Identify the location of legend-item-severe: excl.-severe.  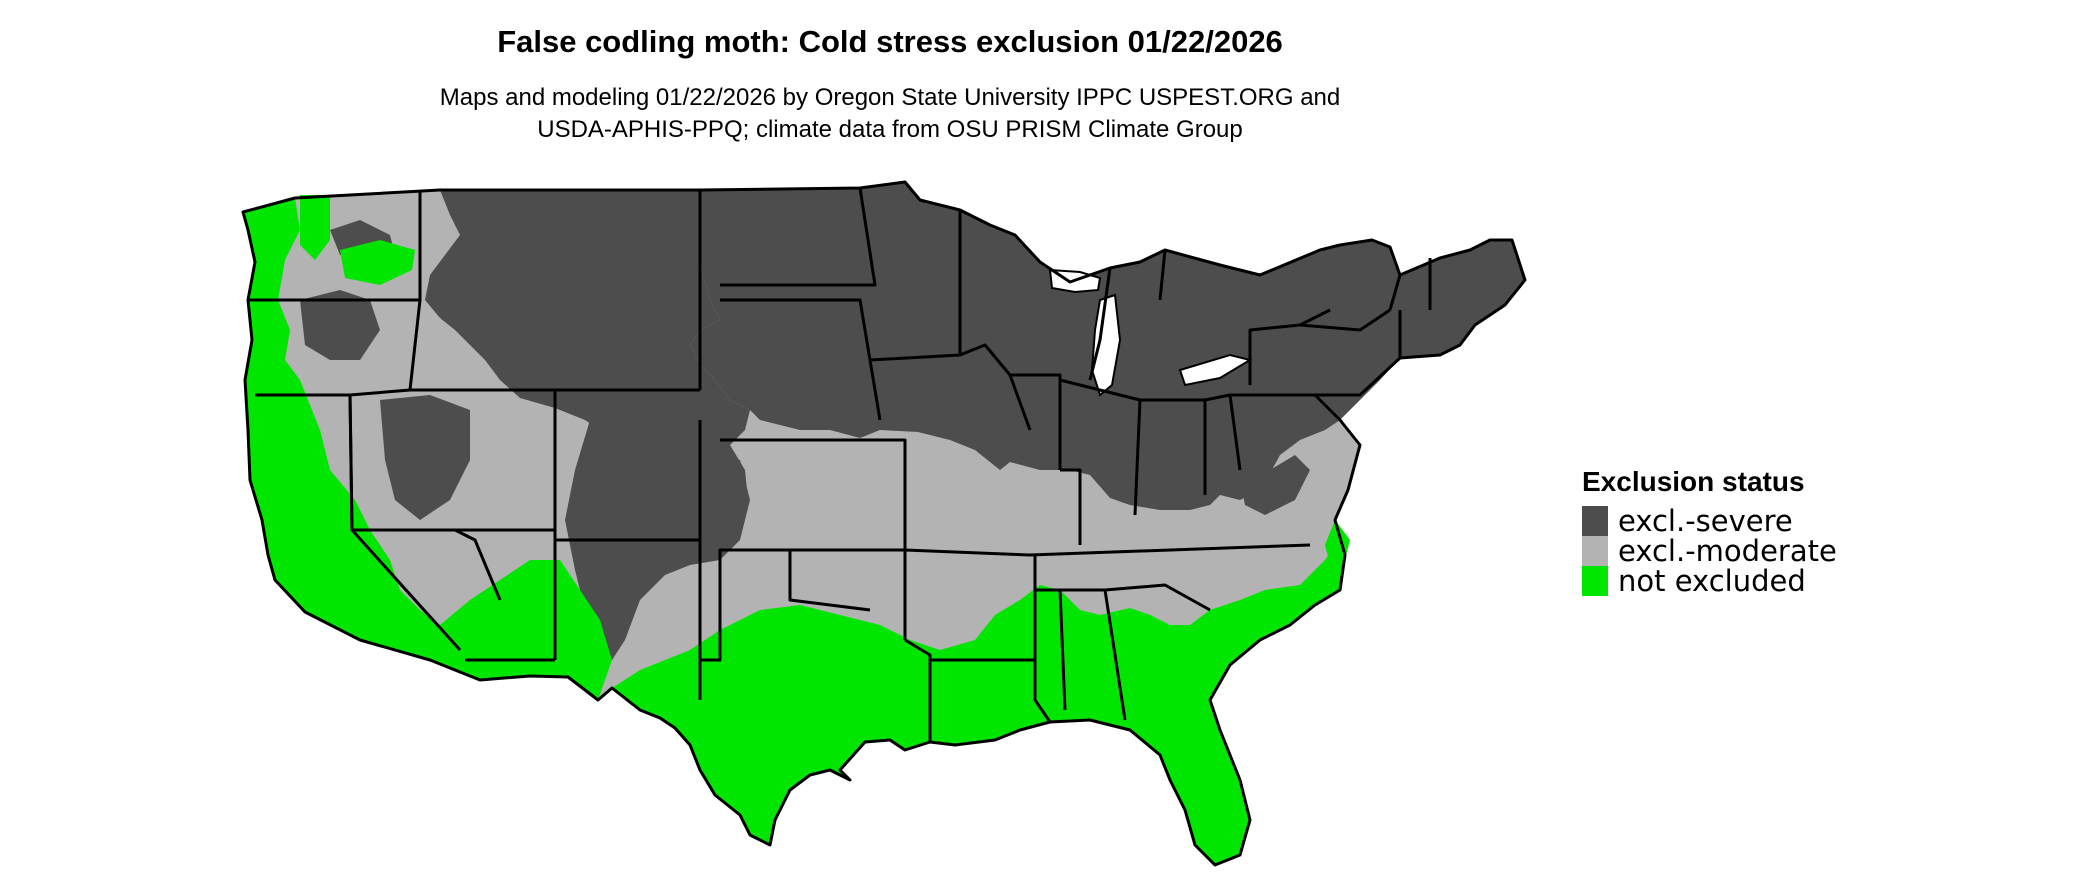
(1709, 521).